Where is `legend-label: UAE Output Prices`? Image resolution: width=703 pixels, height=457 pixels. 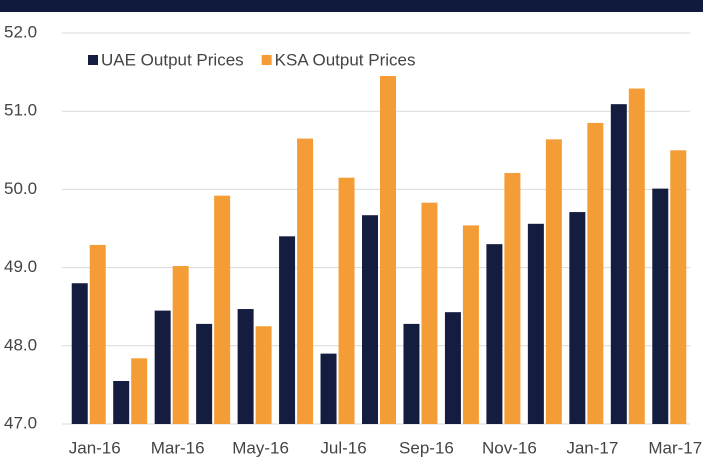
legend-label: UAE Output Prices is located at coordinates (172, 59).